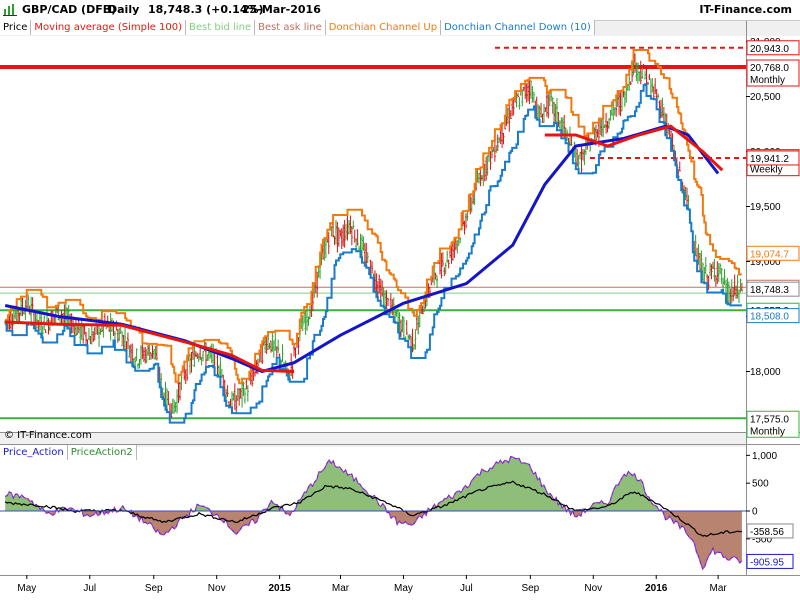  I want to click on y-tick-label: 18,000, so click(765, 372).